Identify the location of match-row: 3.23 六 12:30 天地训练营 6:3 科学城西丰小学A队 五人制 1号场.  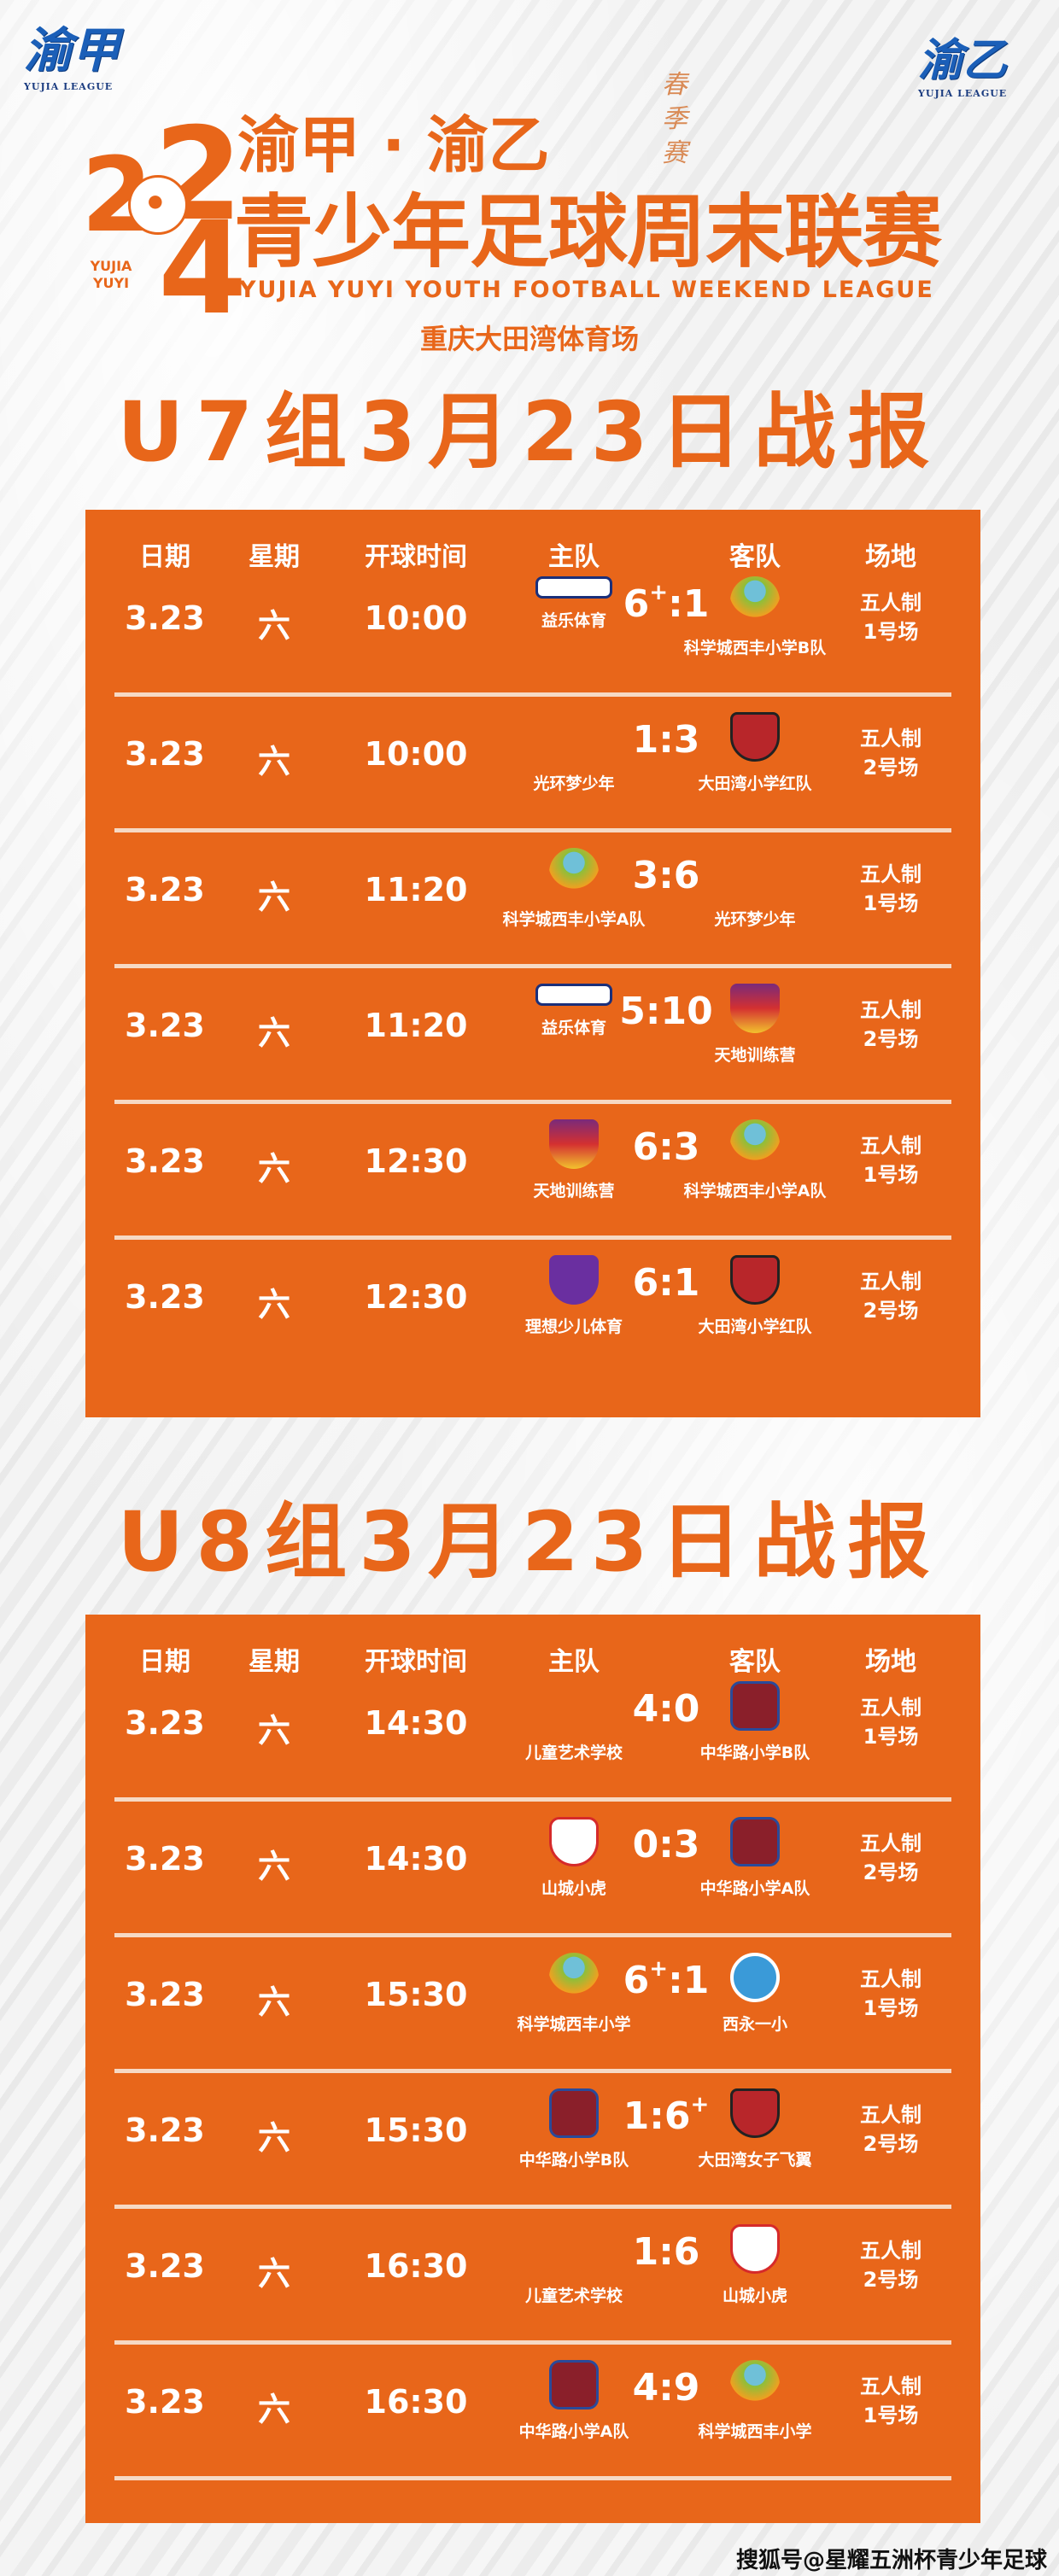
(533, 1172).